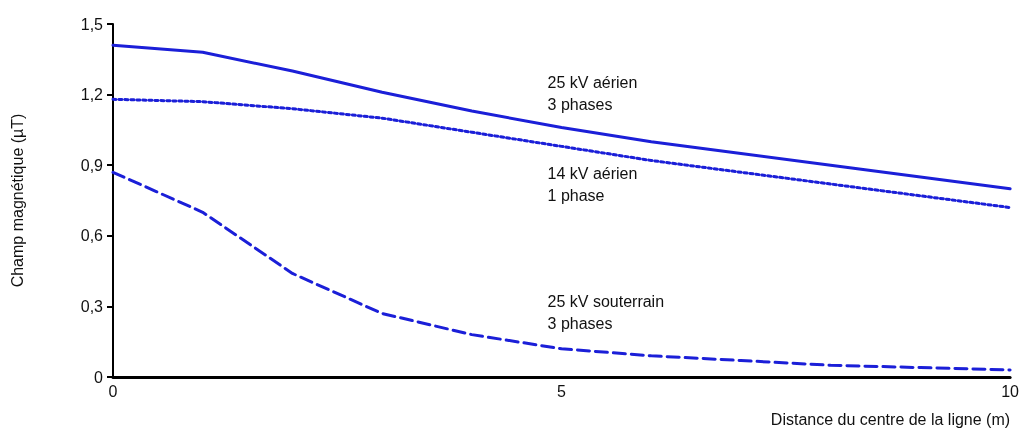  Describe the element at coordinates (562, 391) in the screenshot. I see `x-tick-label: 5` at that location.